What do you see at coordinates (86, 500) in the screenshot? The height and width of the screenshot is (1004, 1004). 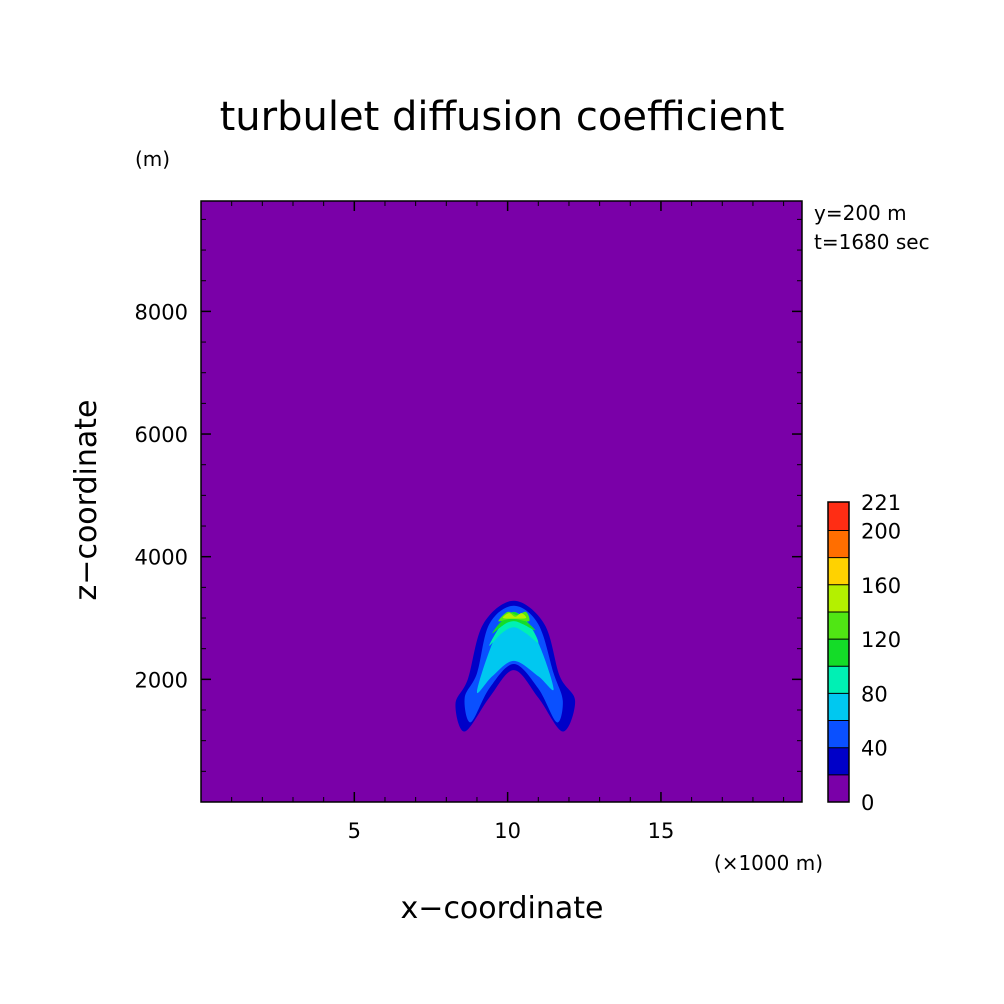 I see `y-axis-label: z−coordinate` at bounding box center [86, 500].